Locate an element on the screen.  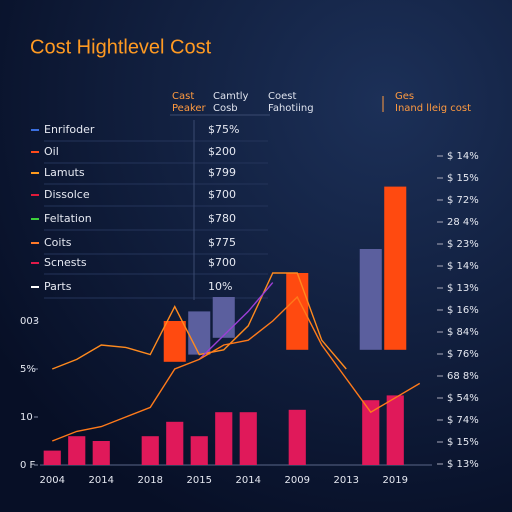
y2-label: $ 23% is located at coordinates (463, 244).